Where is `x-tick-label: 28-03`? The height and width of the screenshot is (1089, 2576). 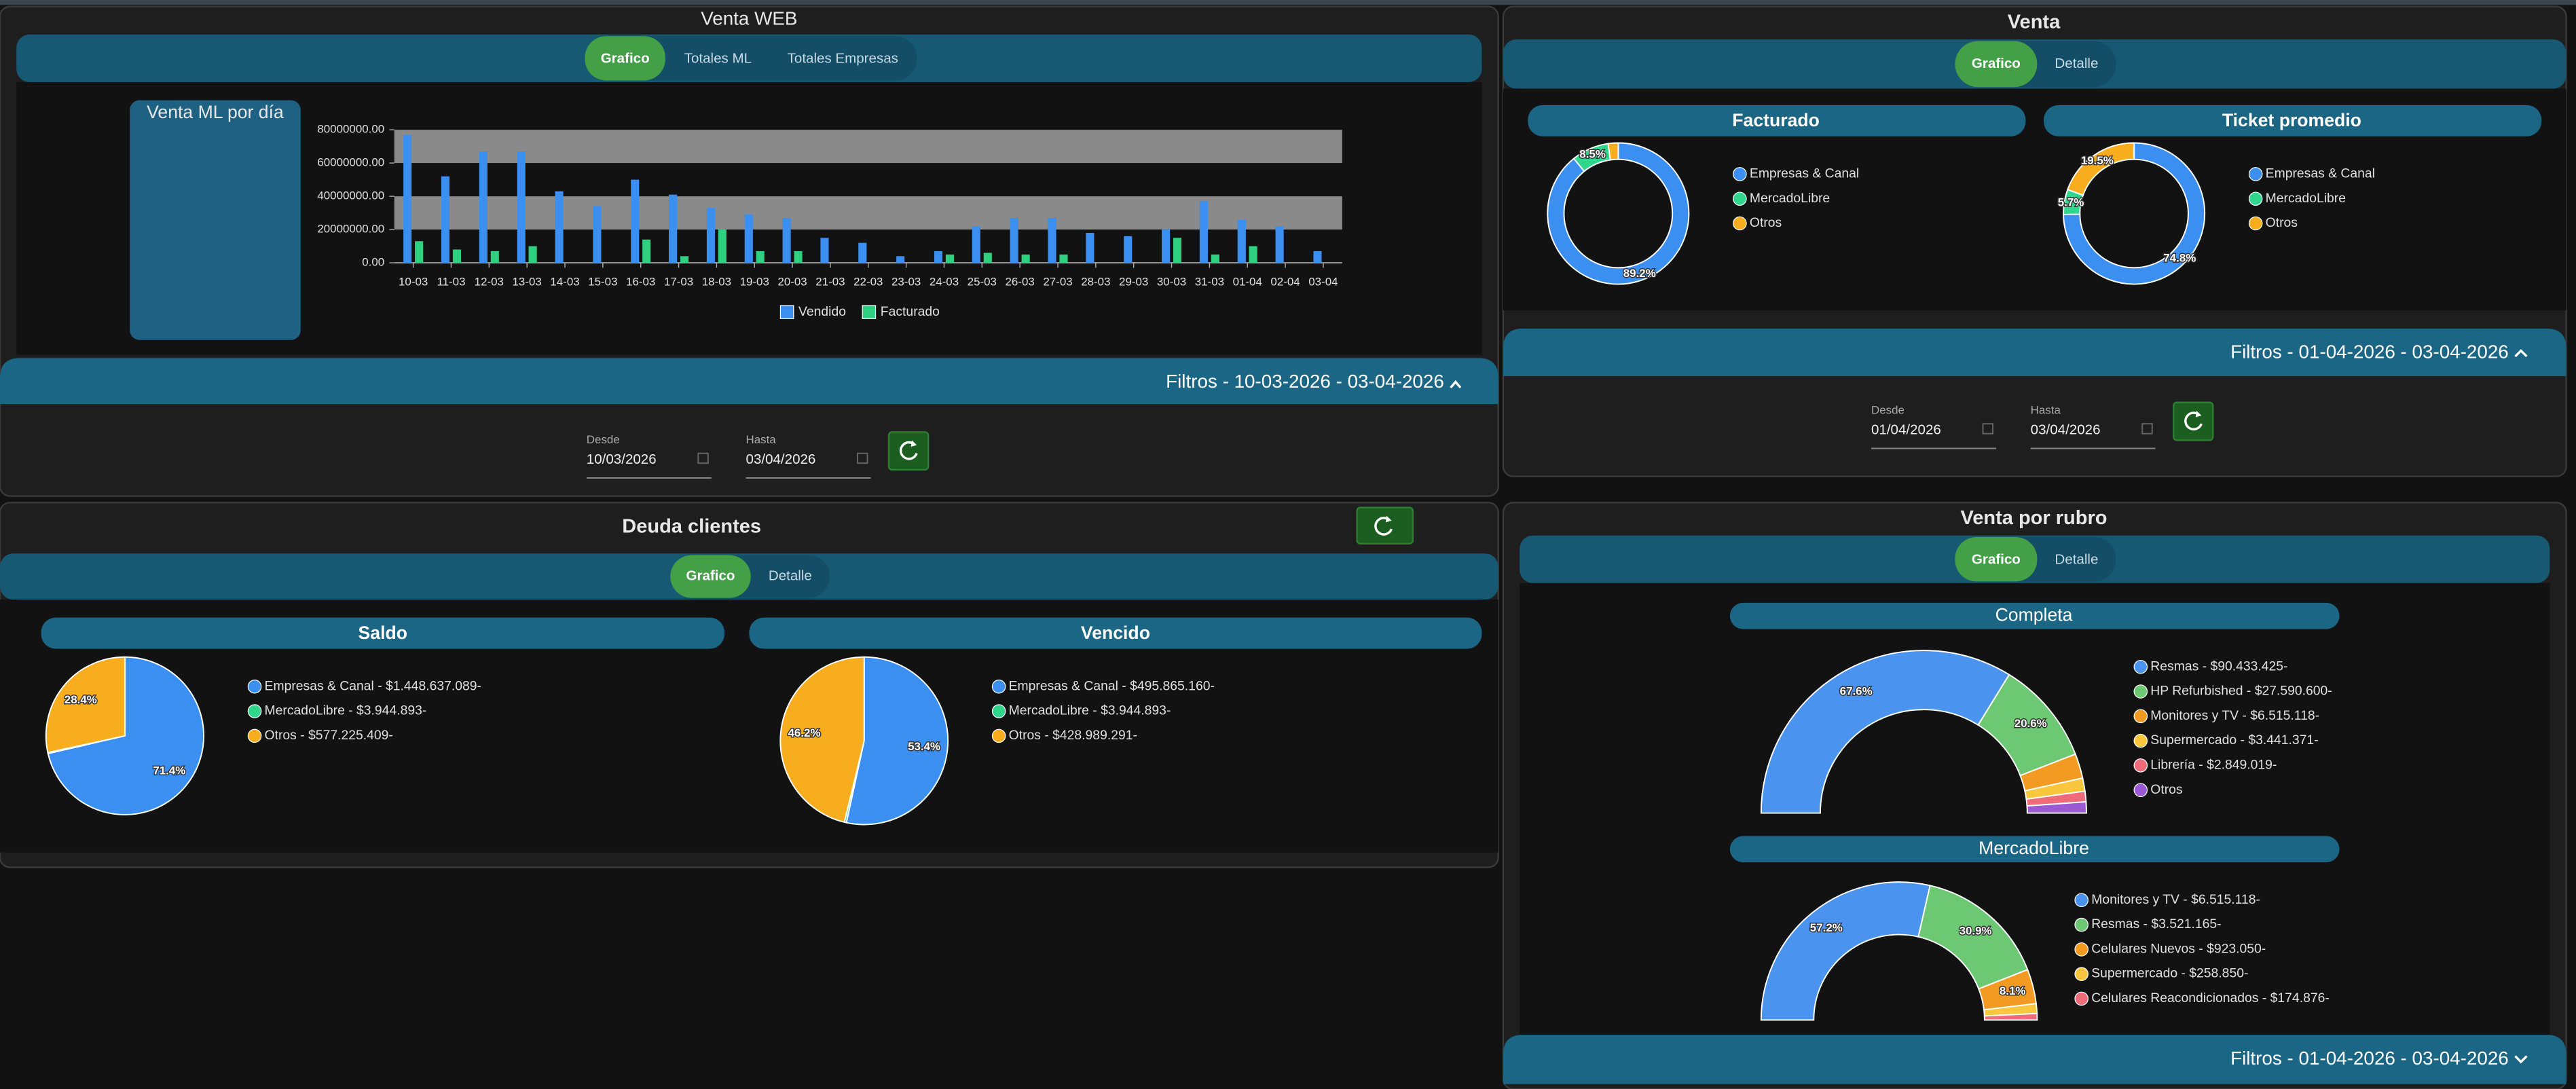
x-tick-label: 28-03 is located at coordinates (1095, 283).